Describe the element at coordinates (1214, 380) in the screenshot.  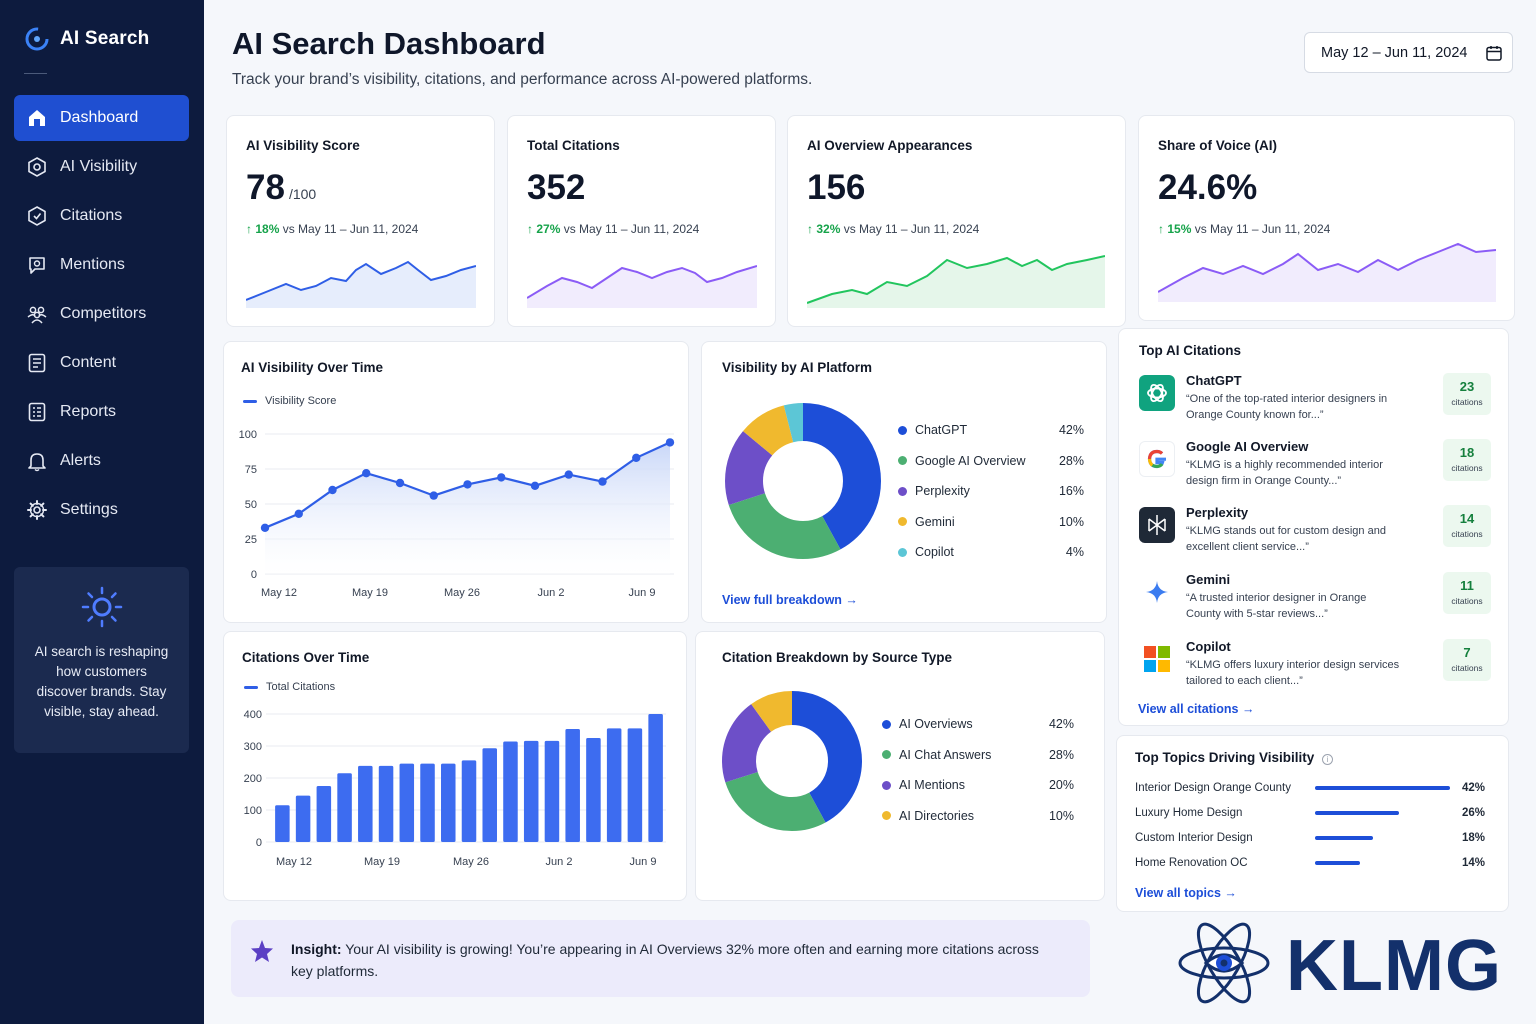
I see `citation-source: ChatGPT` at that location.